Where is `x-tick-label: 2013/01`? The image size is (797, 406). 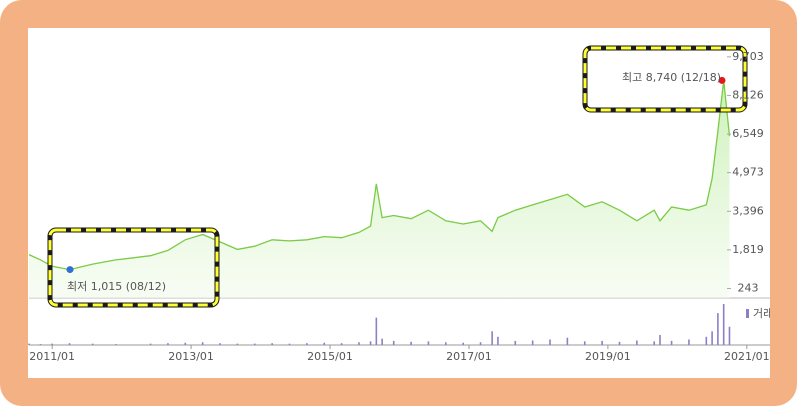
x-tick-label: 2013/01 is located at coordinates (191, 356).